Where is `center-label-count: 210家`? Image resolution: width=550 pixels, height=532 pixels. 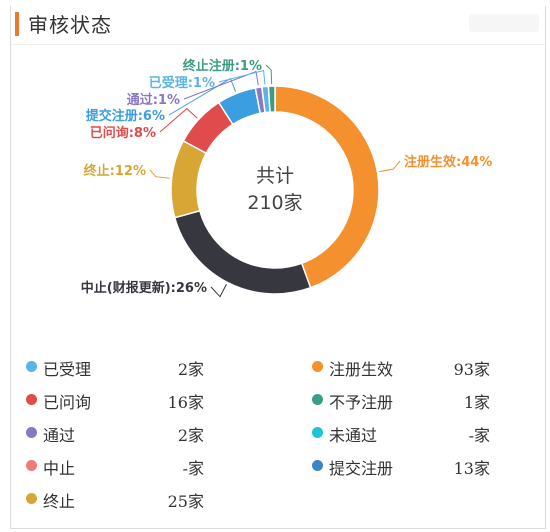 center-label-count: 210家 is located at coordinates (274, 203).